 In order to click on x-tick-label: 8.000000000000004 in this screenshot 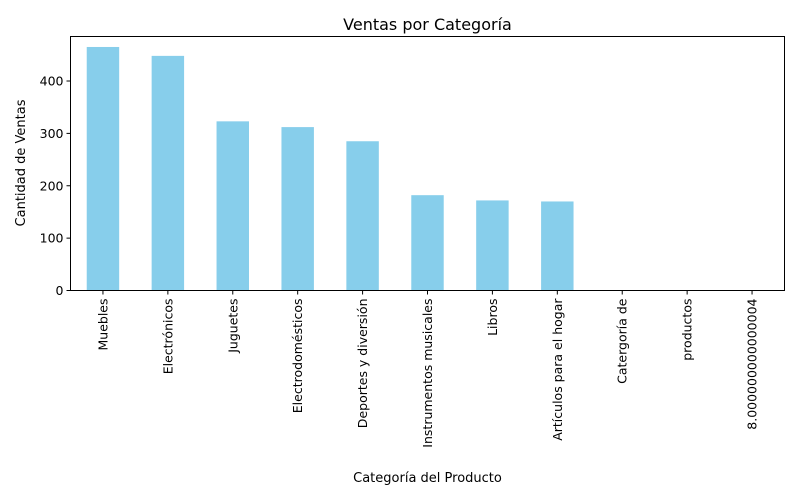, I will do `click(752, 363)`.